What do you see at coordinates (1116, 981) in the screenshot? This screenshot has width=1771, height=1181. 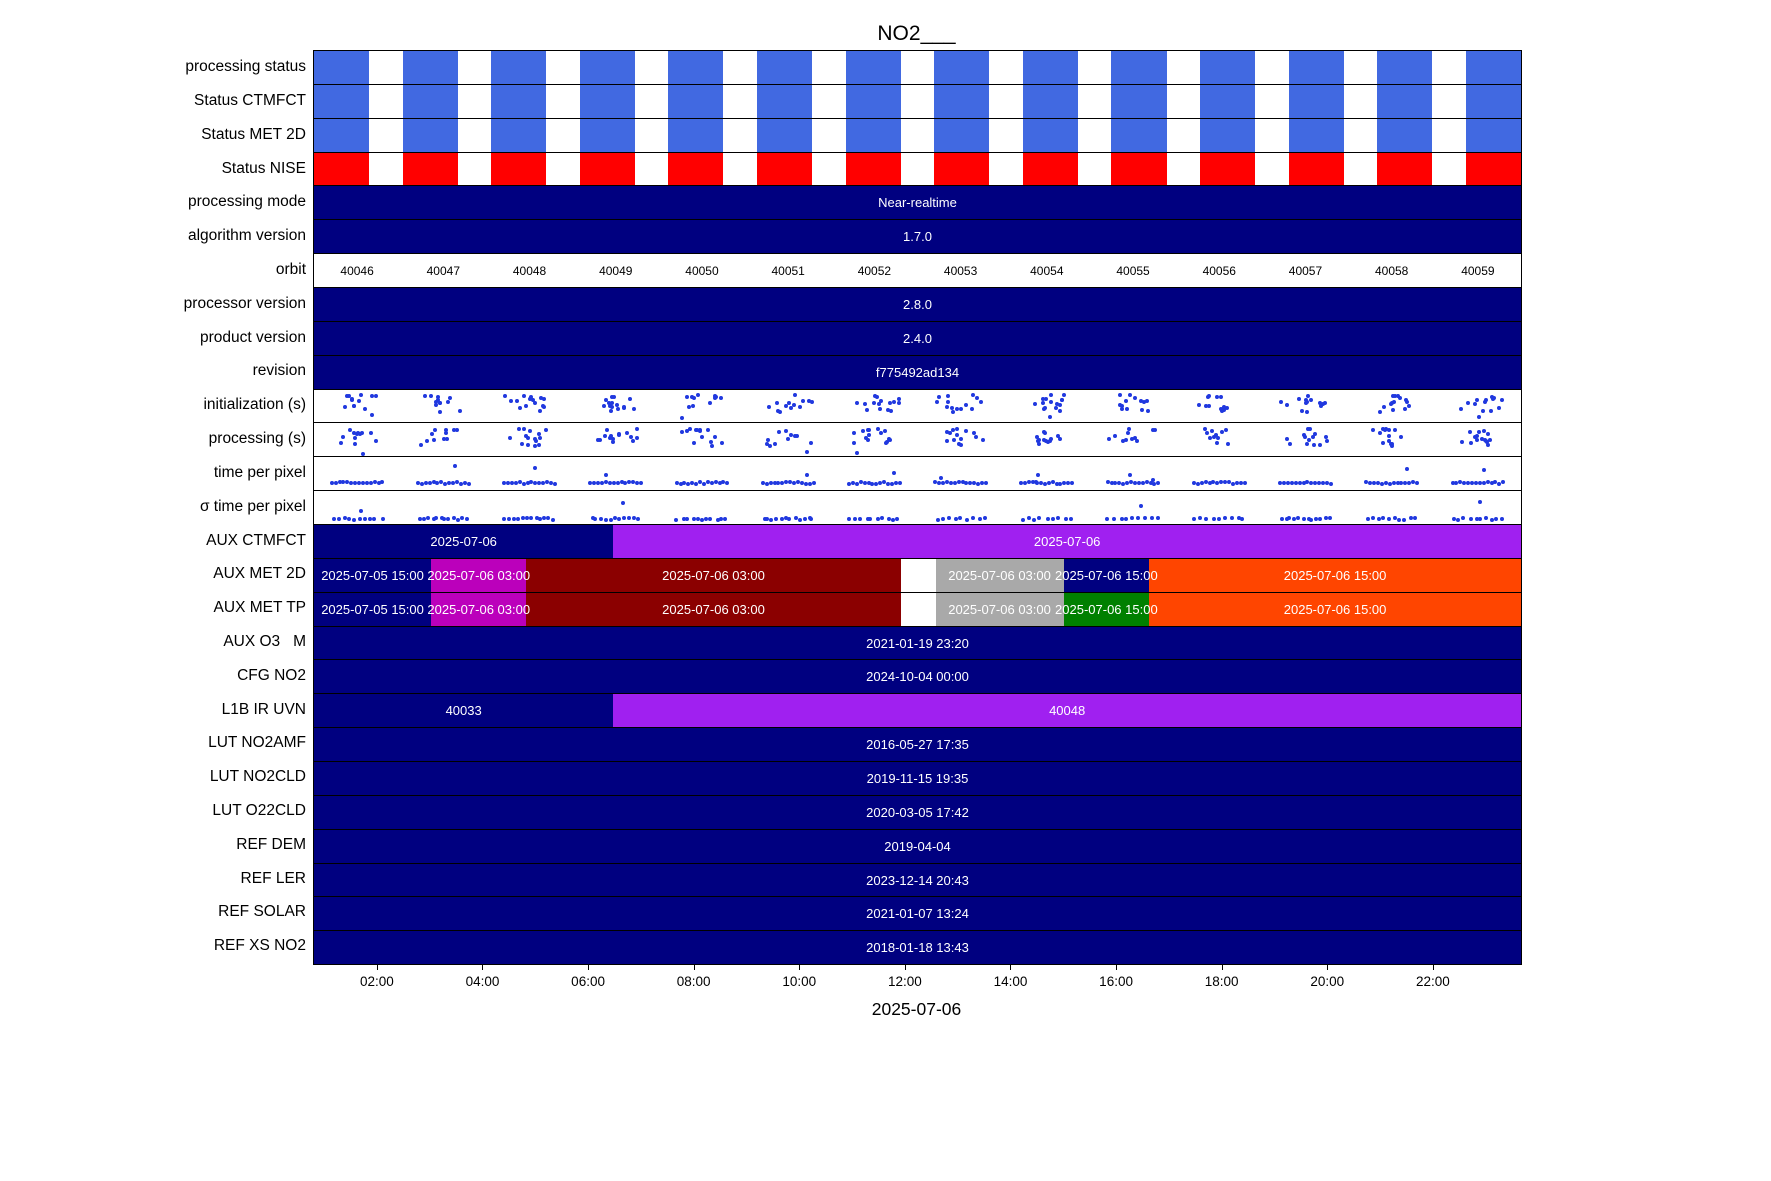 I see `x-axis-tick-label: 16:00` at bounding box center [1116, 981].